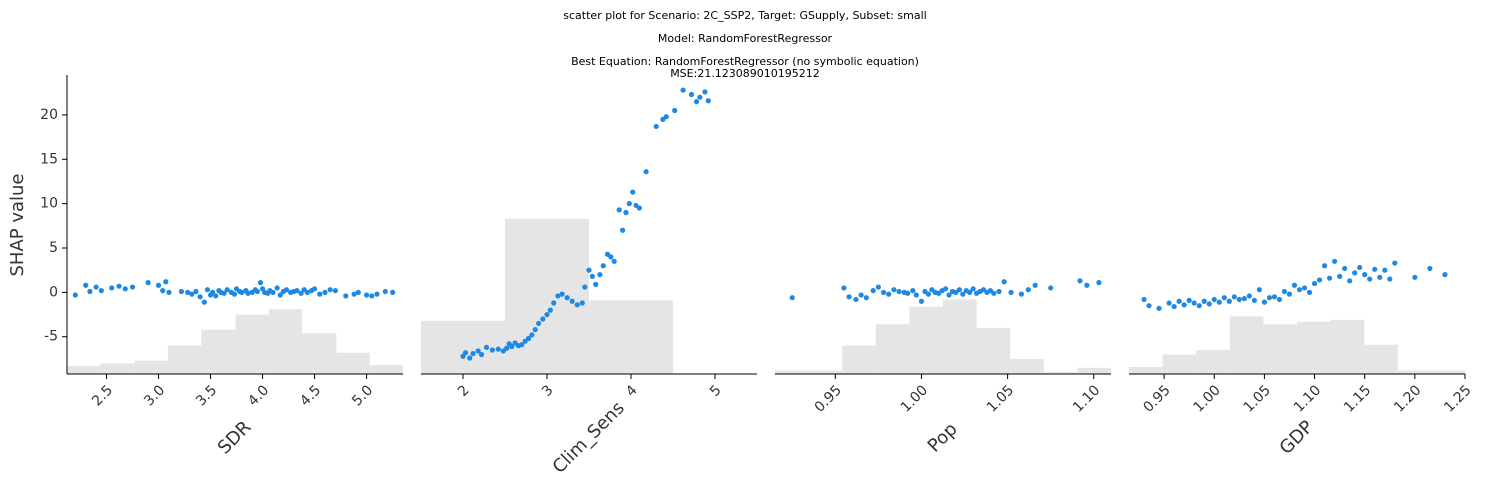 The height and width of the screenshot is (495, 1490). I want to click on x-tick-label: 1.15, so click(1357, 398).